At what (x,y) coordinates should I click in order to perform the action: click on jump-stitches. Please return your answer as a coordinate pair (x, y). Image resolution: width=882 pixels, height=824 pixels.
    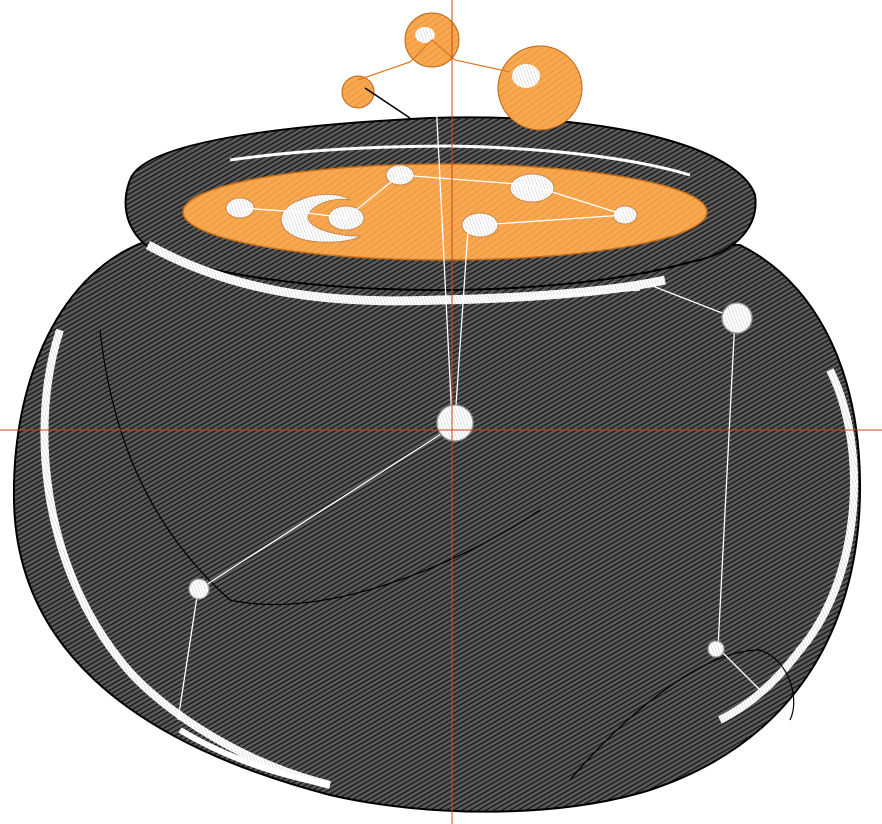
    Looking at the image, I should click on (434, 60).